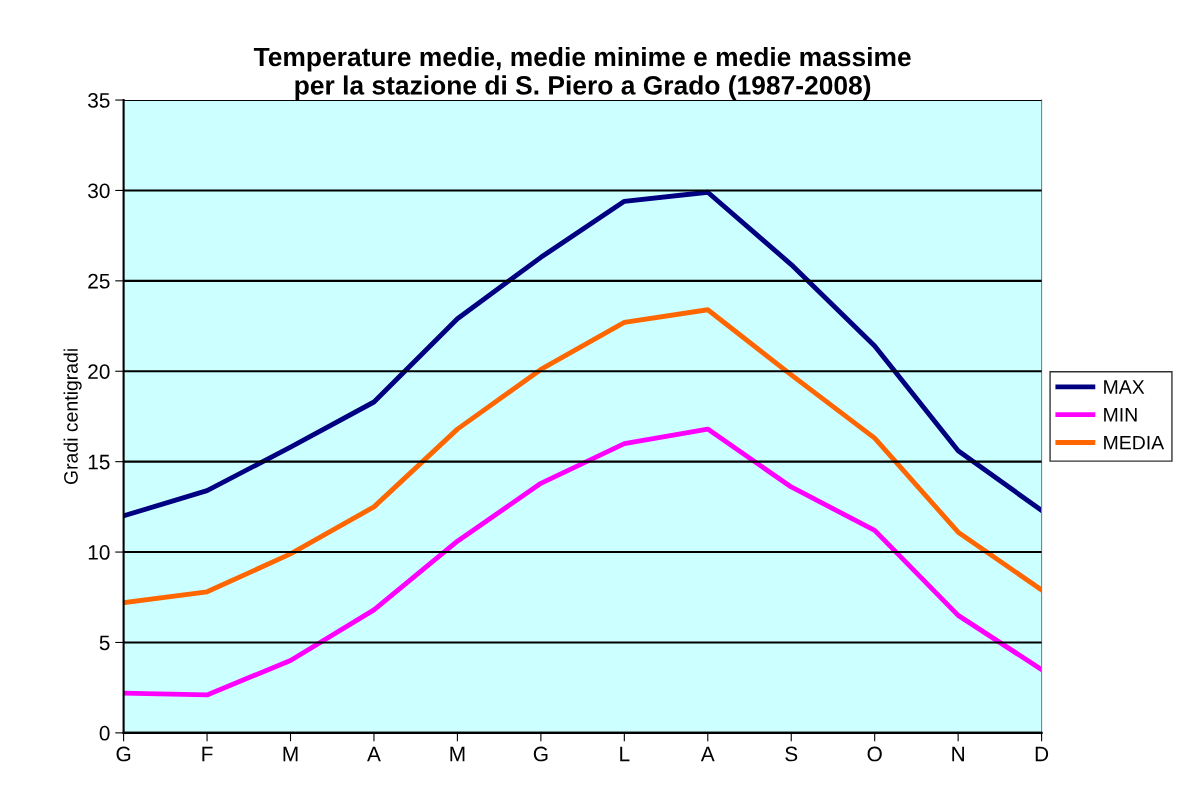 Image resolution: width=1200 pixels, height=794 pixels. What do you see at coordinates (1042, 754) in the screenshot?
I see `x-tick-label: D` at bounding box center [1042, 754].